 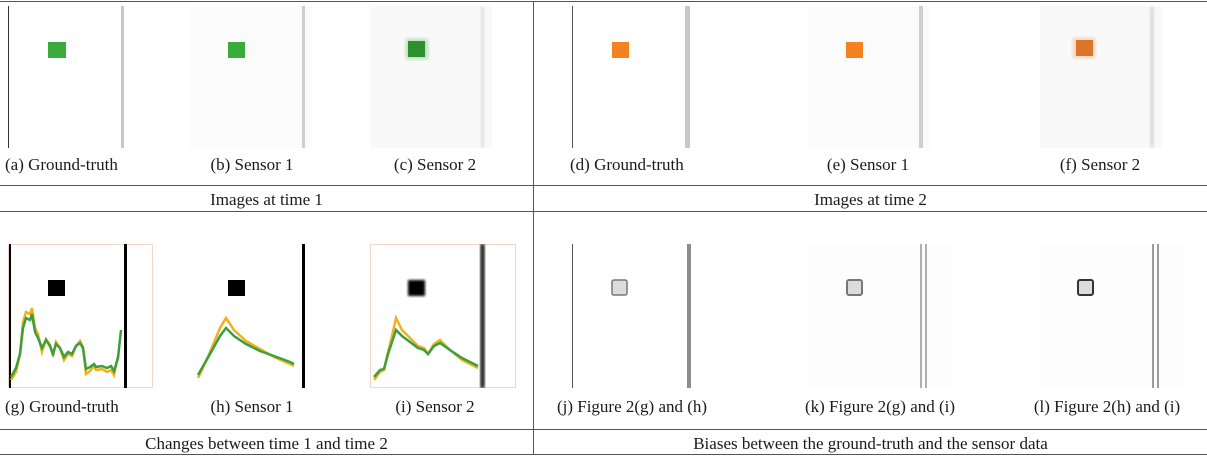 I want to click on panel-i-sensor2-change, so click(x=443, y=316).